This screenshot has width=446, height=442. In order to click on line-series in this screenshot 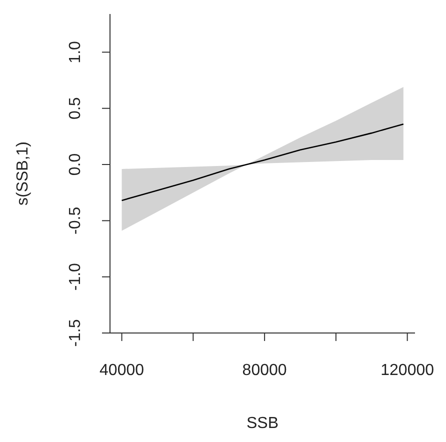, I will do `click(262, 162)`.